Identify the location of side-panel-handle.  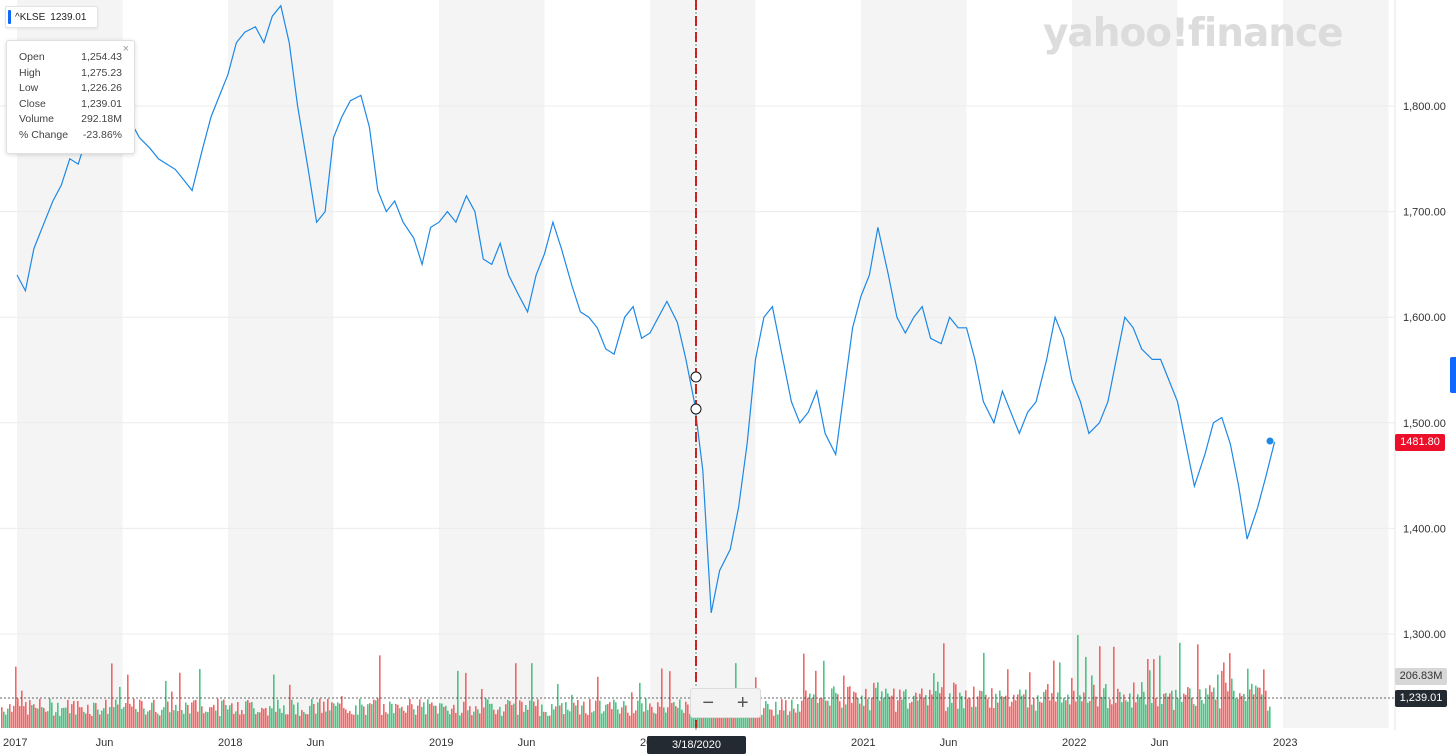
(1453, 375).